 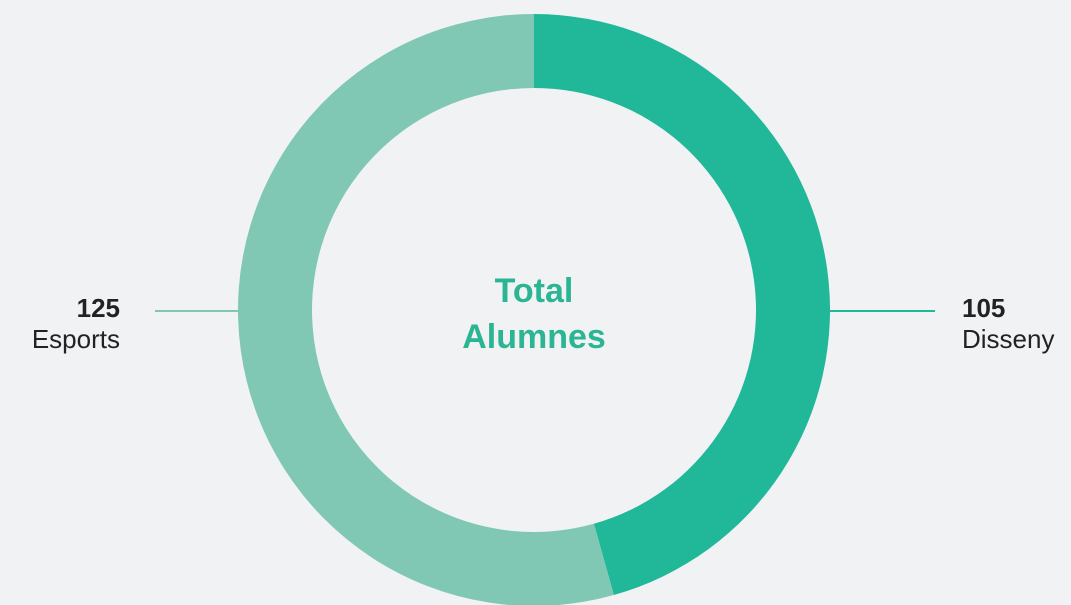 I want to click on category-label: Esports, so click(x=76, y=339).